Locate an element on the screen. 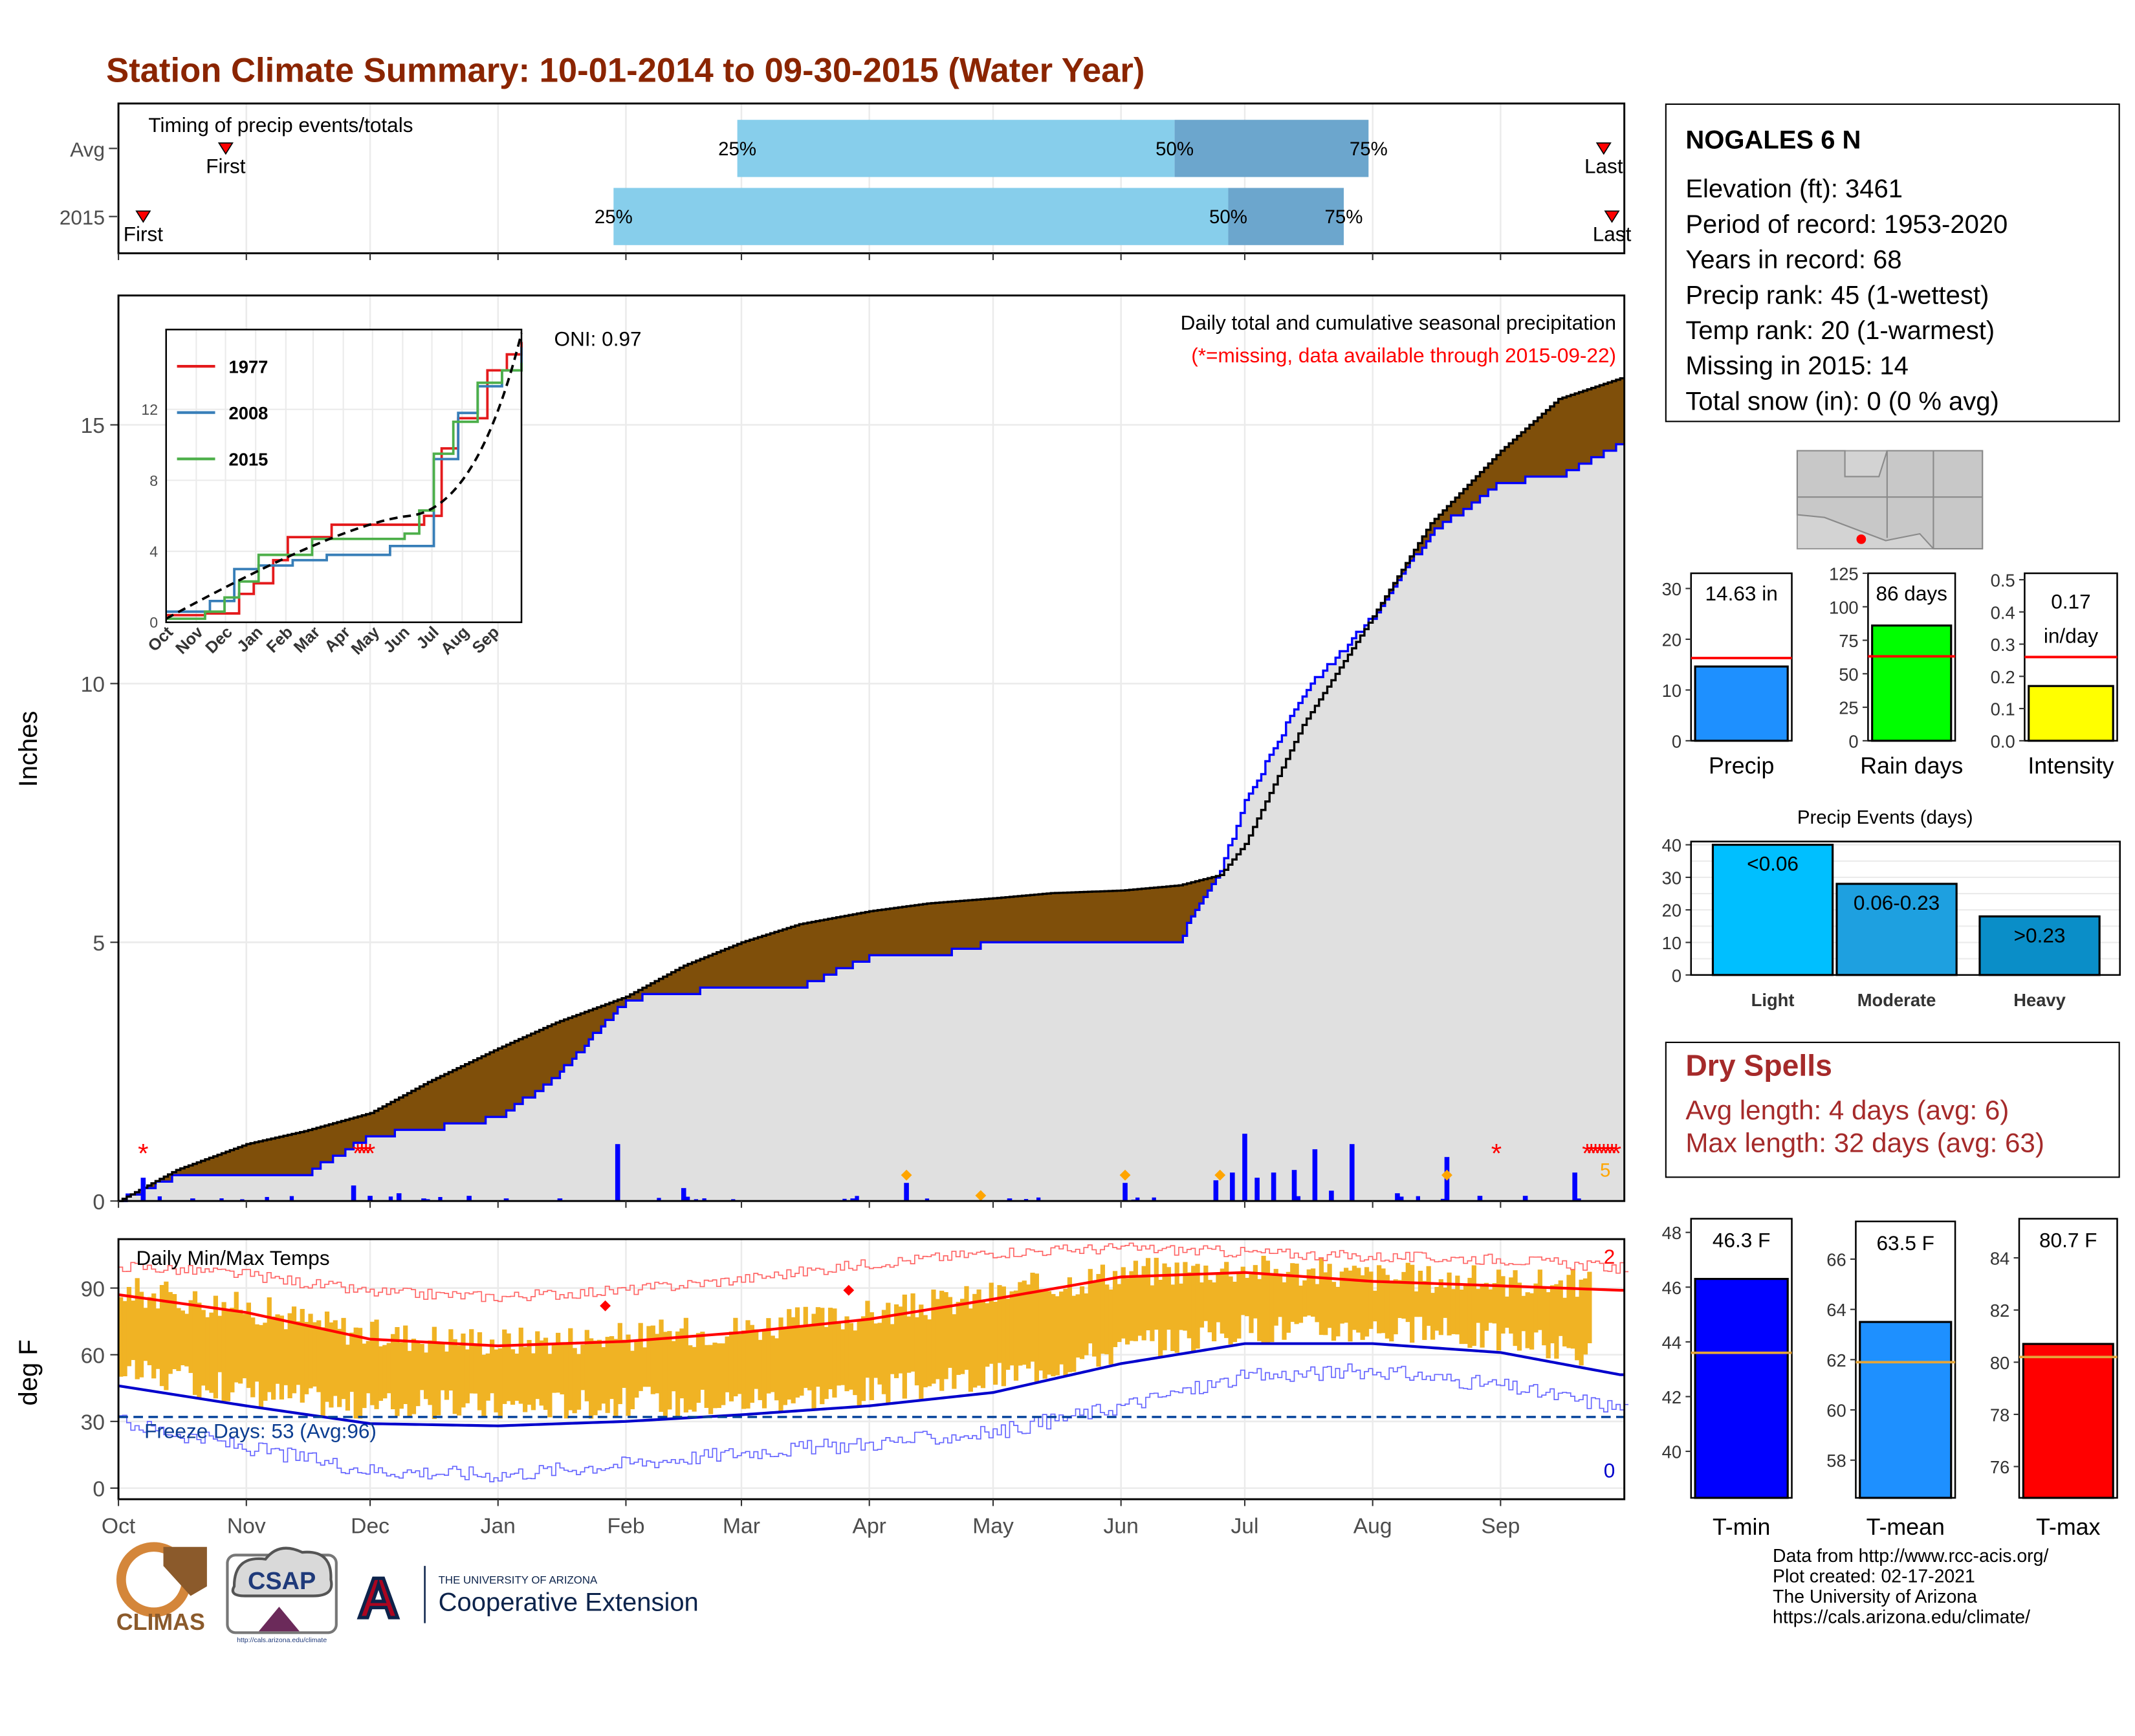 The image size is (2135, 1736). ua-logo-letter: A is located at coordinates (378, 1598).